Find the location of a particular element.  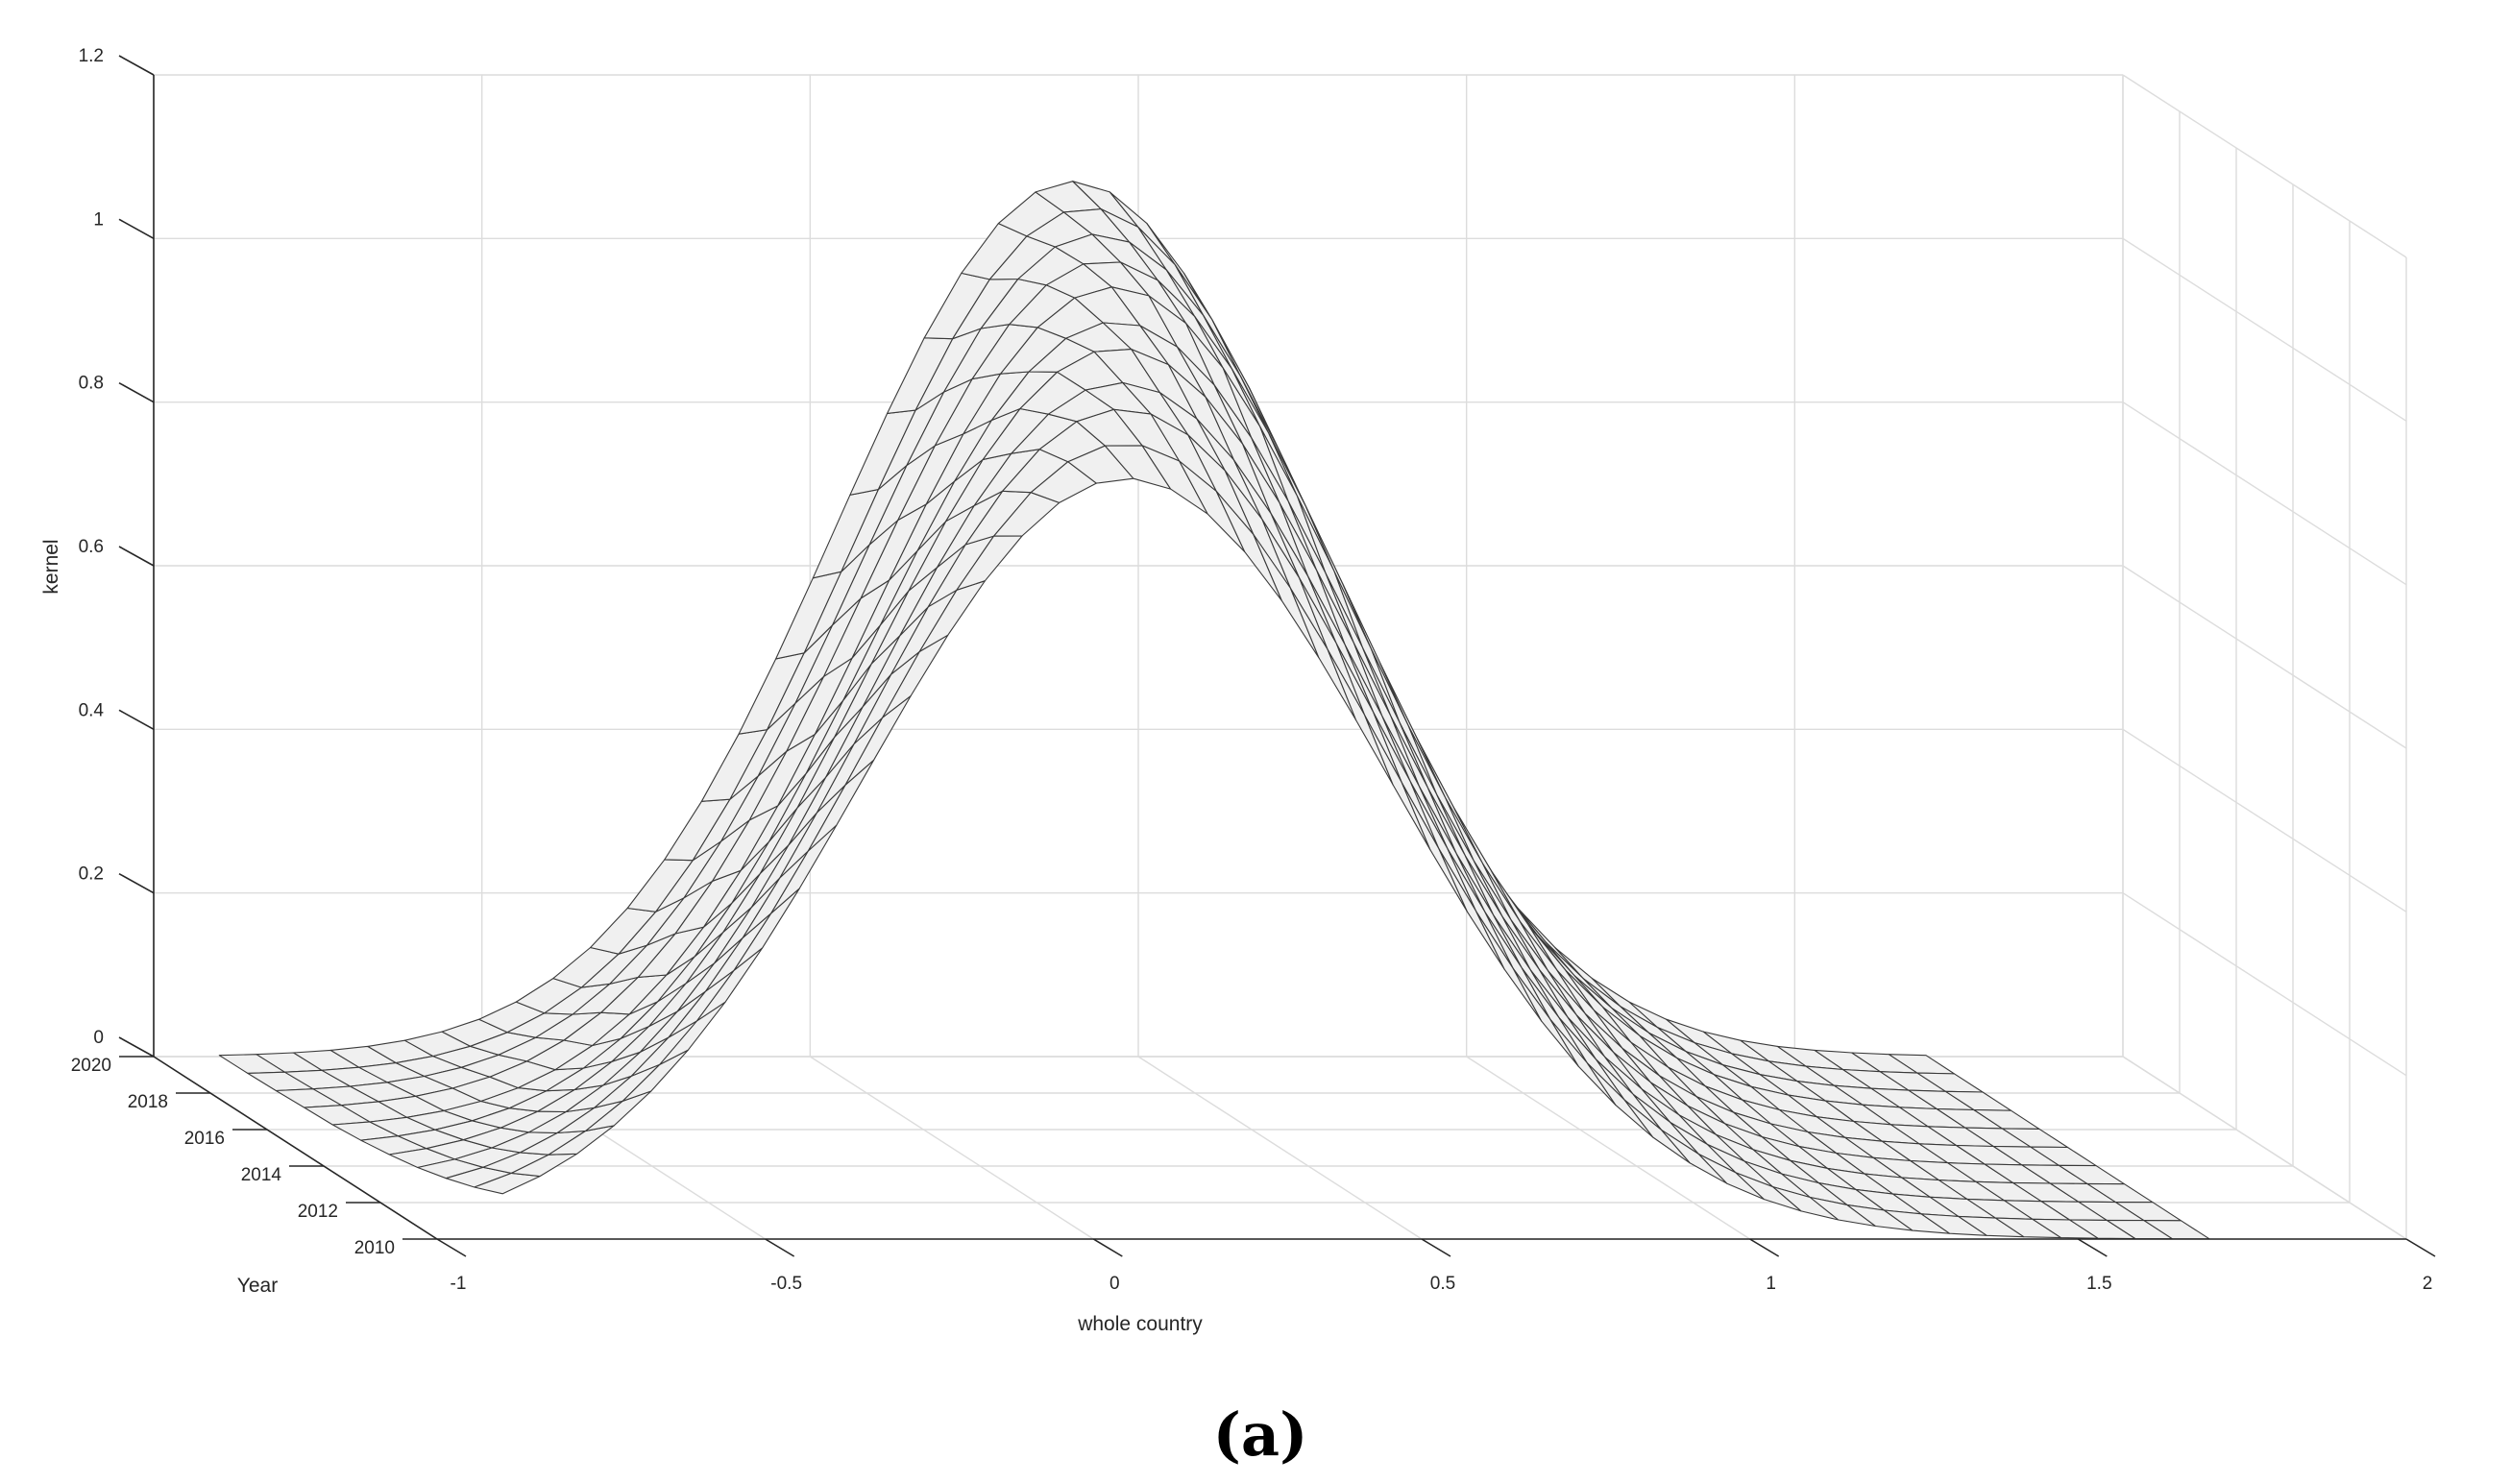

y-tick-label: 2010 is located at coordinates (375, 1248).